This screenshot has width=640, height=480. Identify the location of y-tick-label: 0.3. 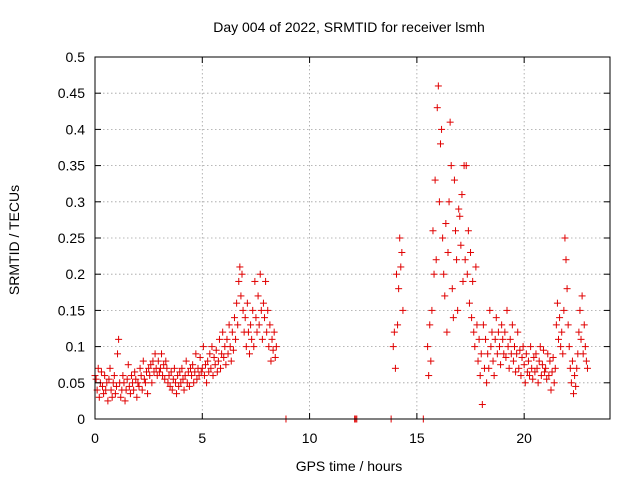
(76, 202).